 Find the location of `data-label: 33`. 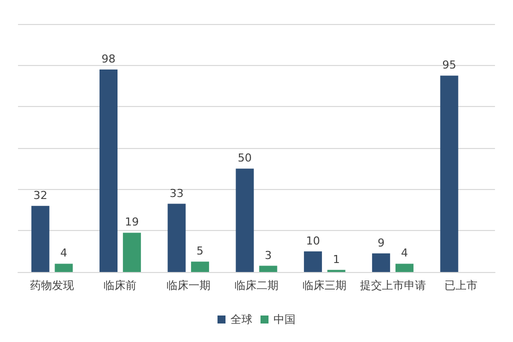

data-label: 33 is located at coordinates (177, 193).